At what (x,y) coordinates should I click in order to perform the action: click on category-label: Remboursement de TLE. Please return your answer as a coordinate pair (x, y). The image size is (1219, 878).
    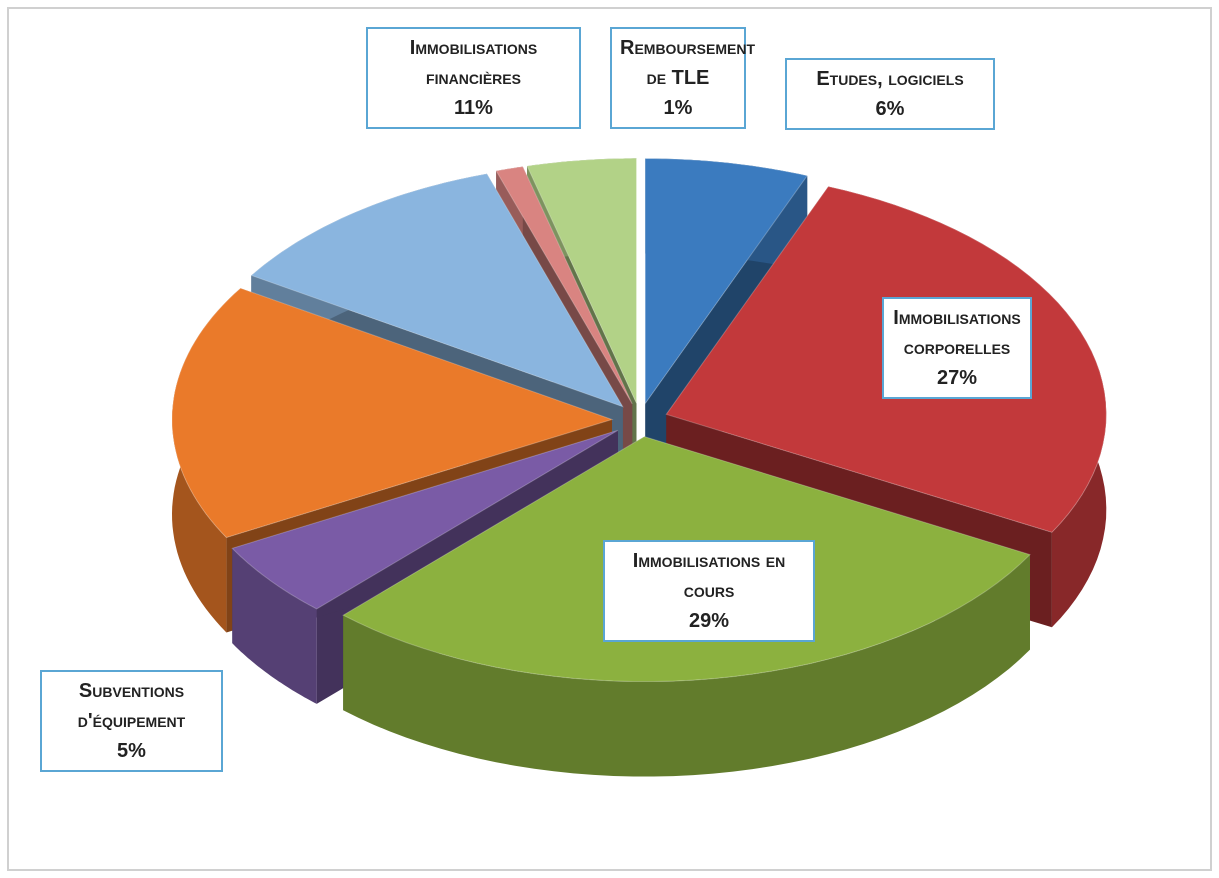
    Looking at the image, I should click on (688, 63).